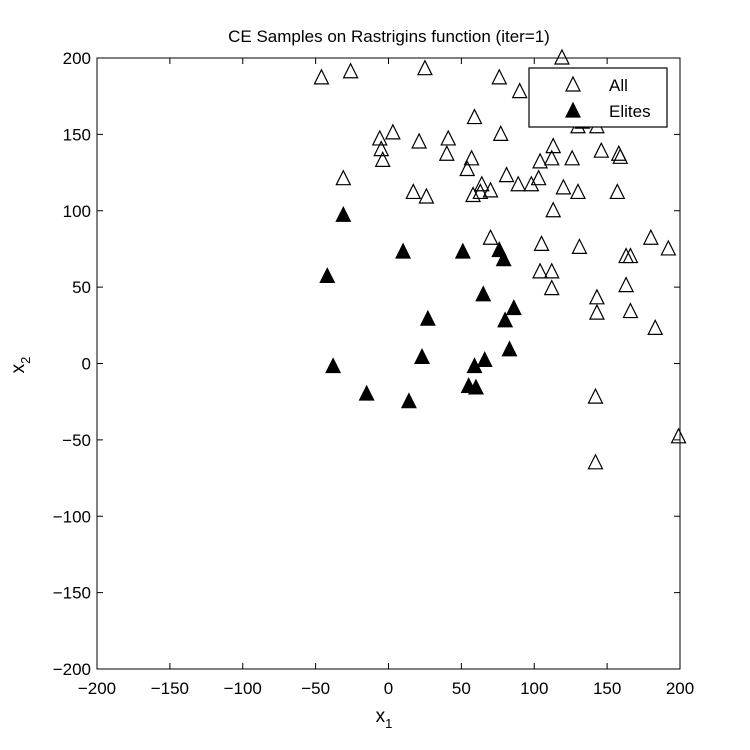 The image size is (750, 750). I want to click on y-tick-label: −200, so click(72, 669).